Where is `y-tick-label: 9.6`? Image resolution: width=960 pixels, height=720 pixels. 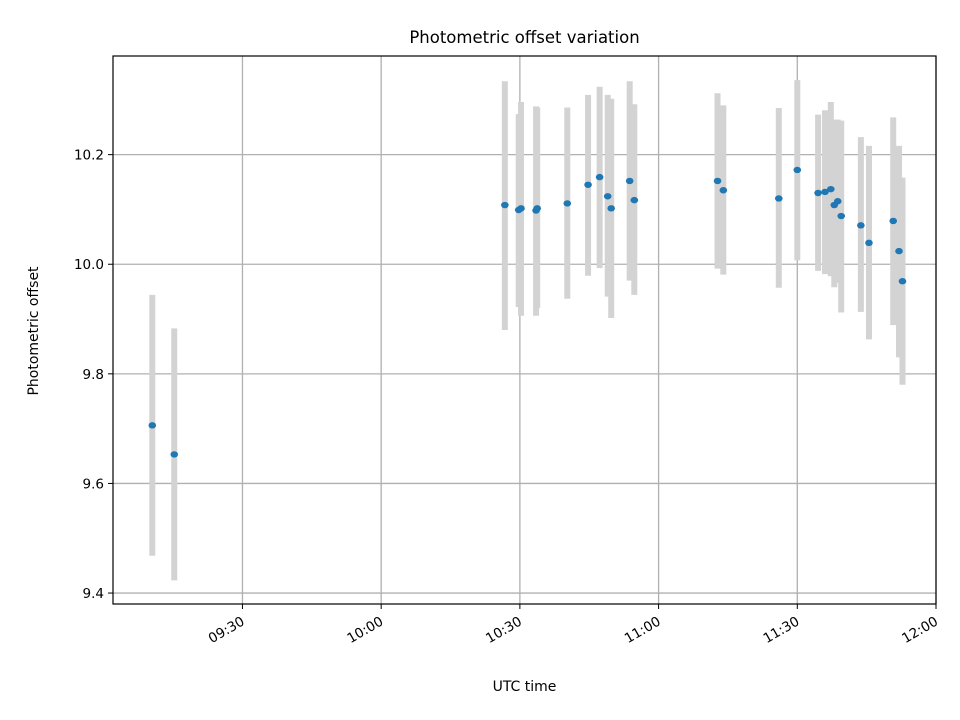
y-tick-label: 9.6 is located at coordinates (93, 484).